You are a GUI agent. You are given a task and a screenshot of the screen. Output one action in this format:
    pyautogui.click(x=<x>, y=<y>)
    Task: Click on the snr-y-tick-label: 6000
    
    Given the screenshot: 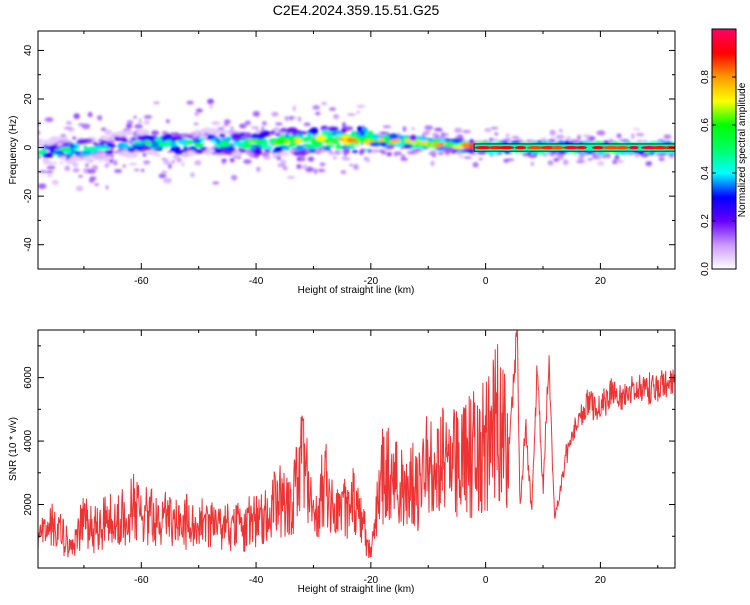 What is the action you would take?
    pyautogui.click(x=28, y=377)
    